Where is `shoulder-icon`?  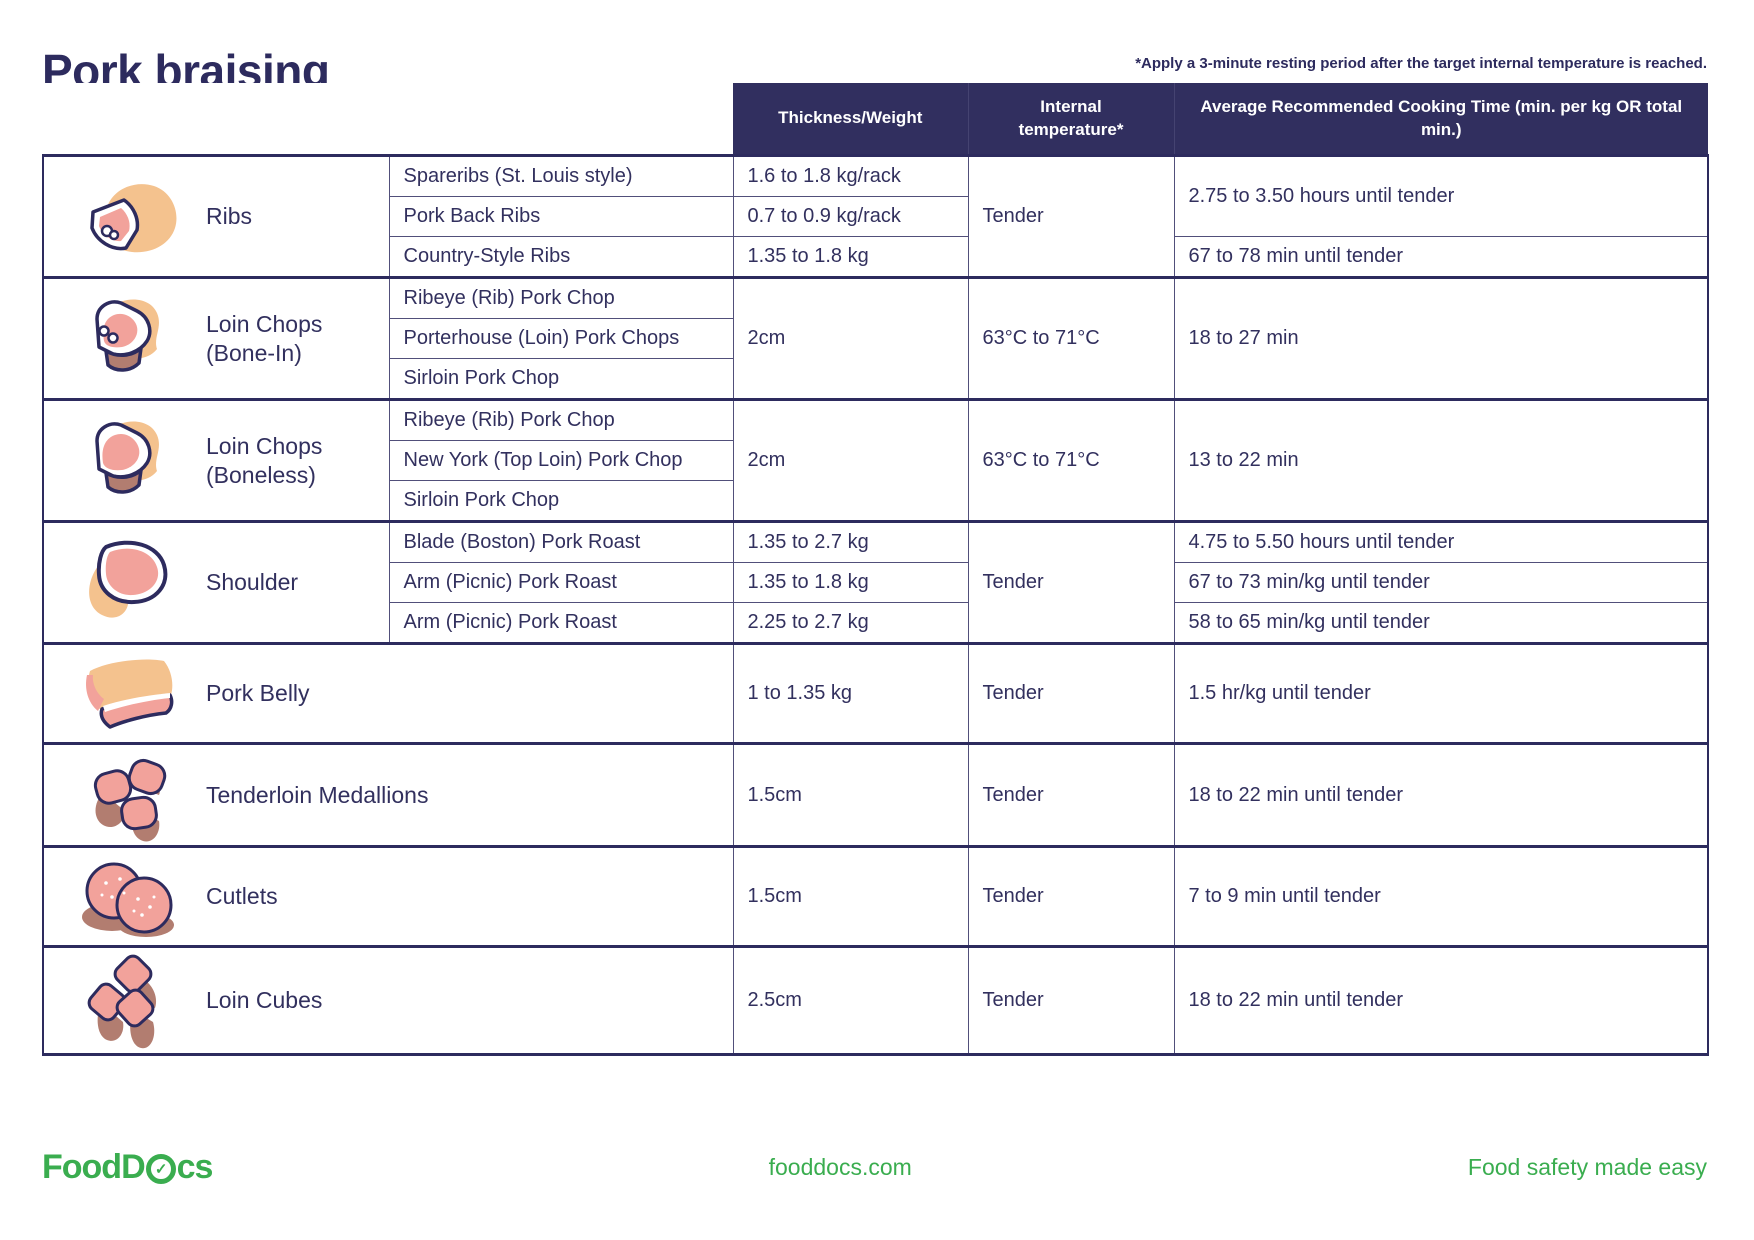
shoulder-icon is located at coordinates (131, 582).